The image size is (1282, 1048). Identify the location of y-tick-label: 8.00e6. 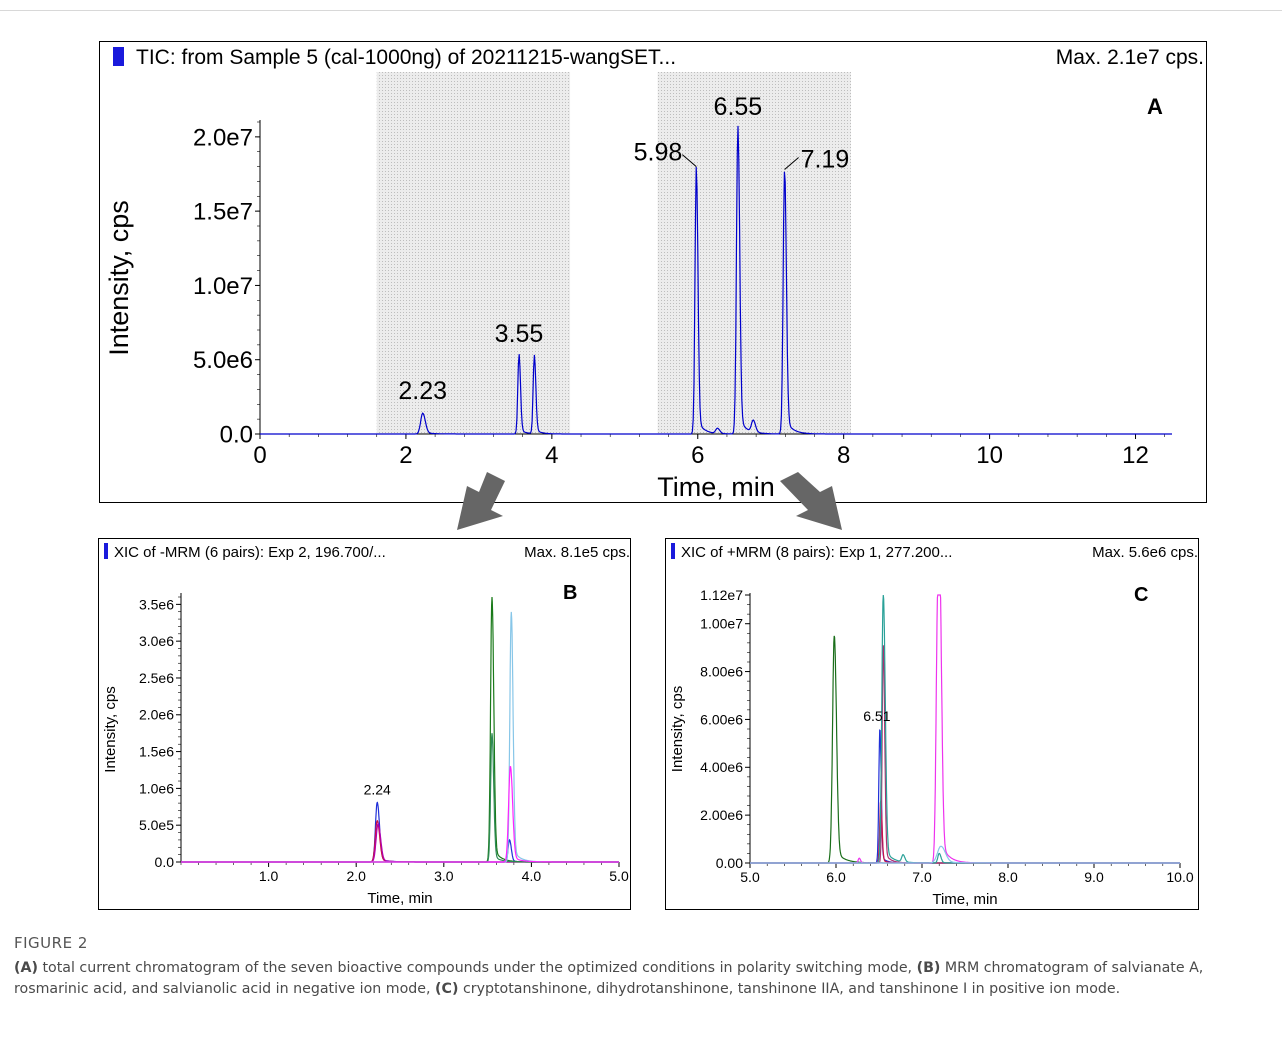
(721, 671).